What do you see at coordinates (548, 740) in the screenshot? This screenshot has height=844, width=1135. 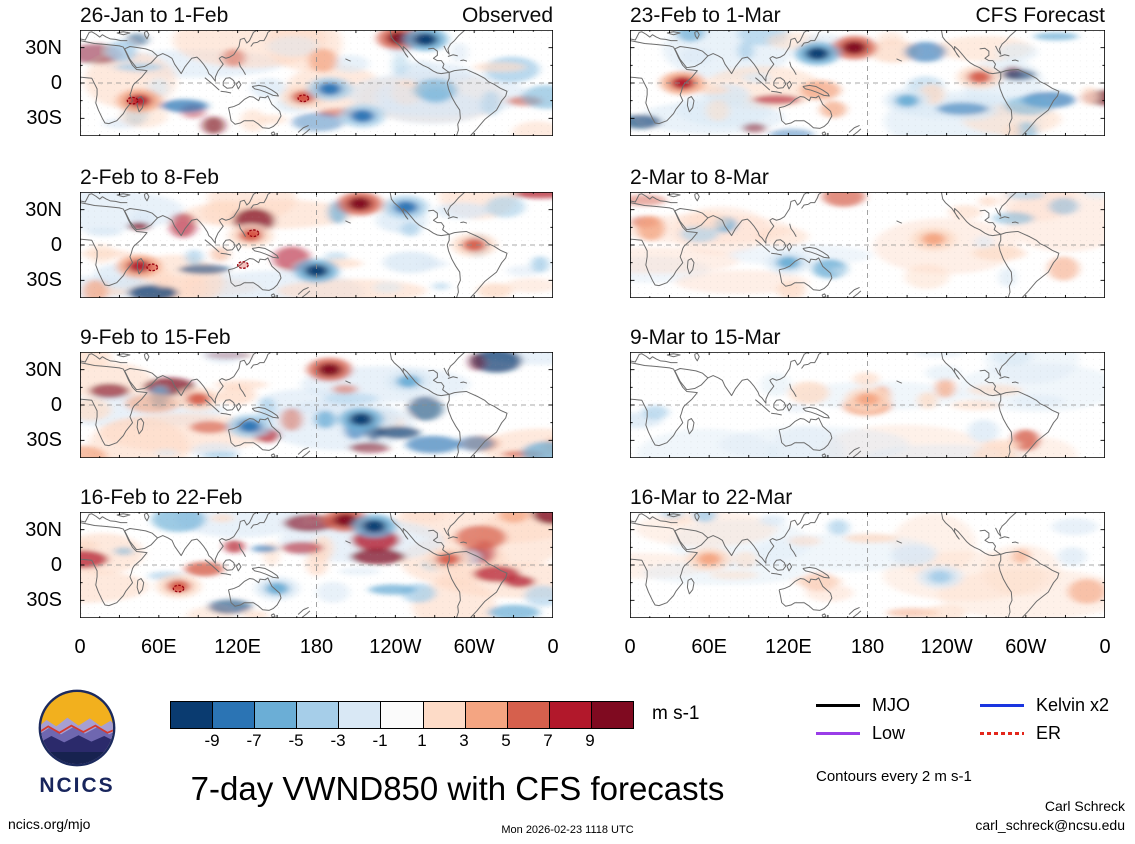 I see `colorbar-tick-label: 7` at bounding box center [548, 740].